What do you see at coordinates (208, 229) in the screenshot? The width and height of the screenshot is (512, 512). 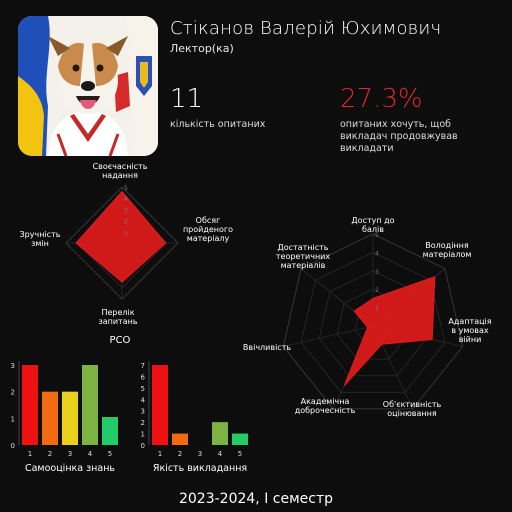 I see `radar-axis-label: Обсяг пройденого матеріалу` at bounding box center [208, 229].